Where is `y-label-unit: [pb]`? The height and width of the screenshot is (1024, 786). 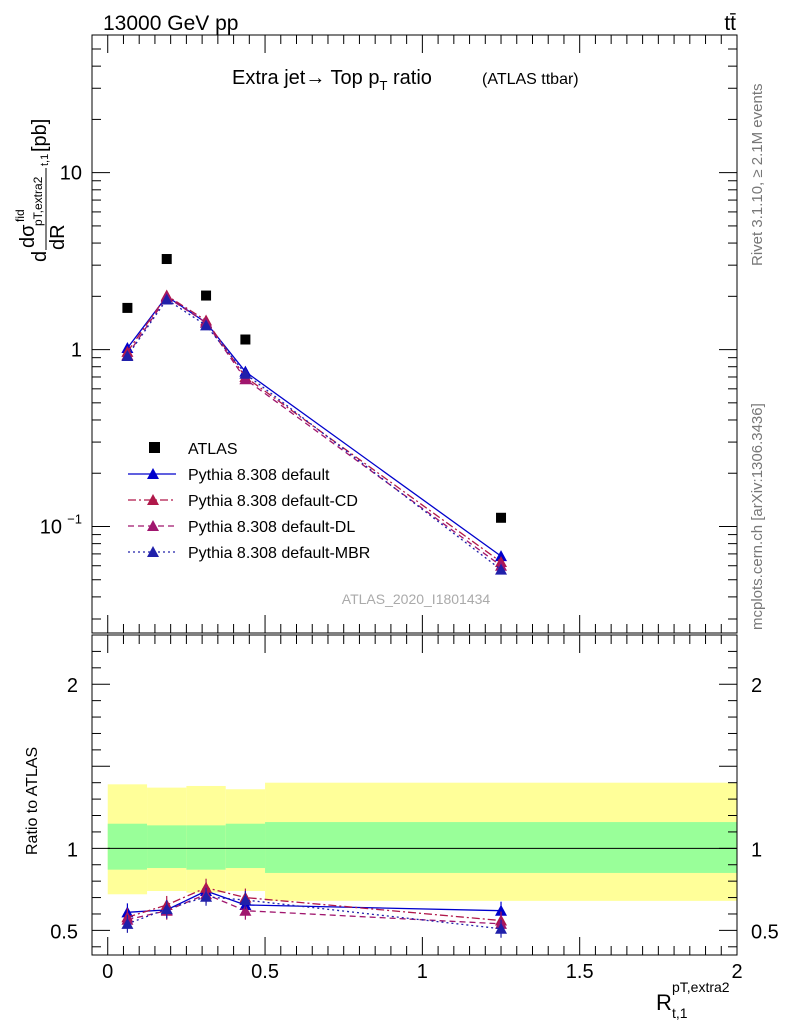 y-label-unit: [pb] is located at coordinates (40, 135).